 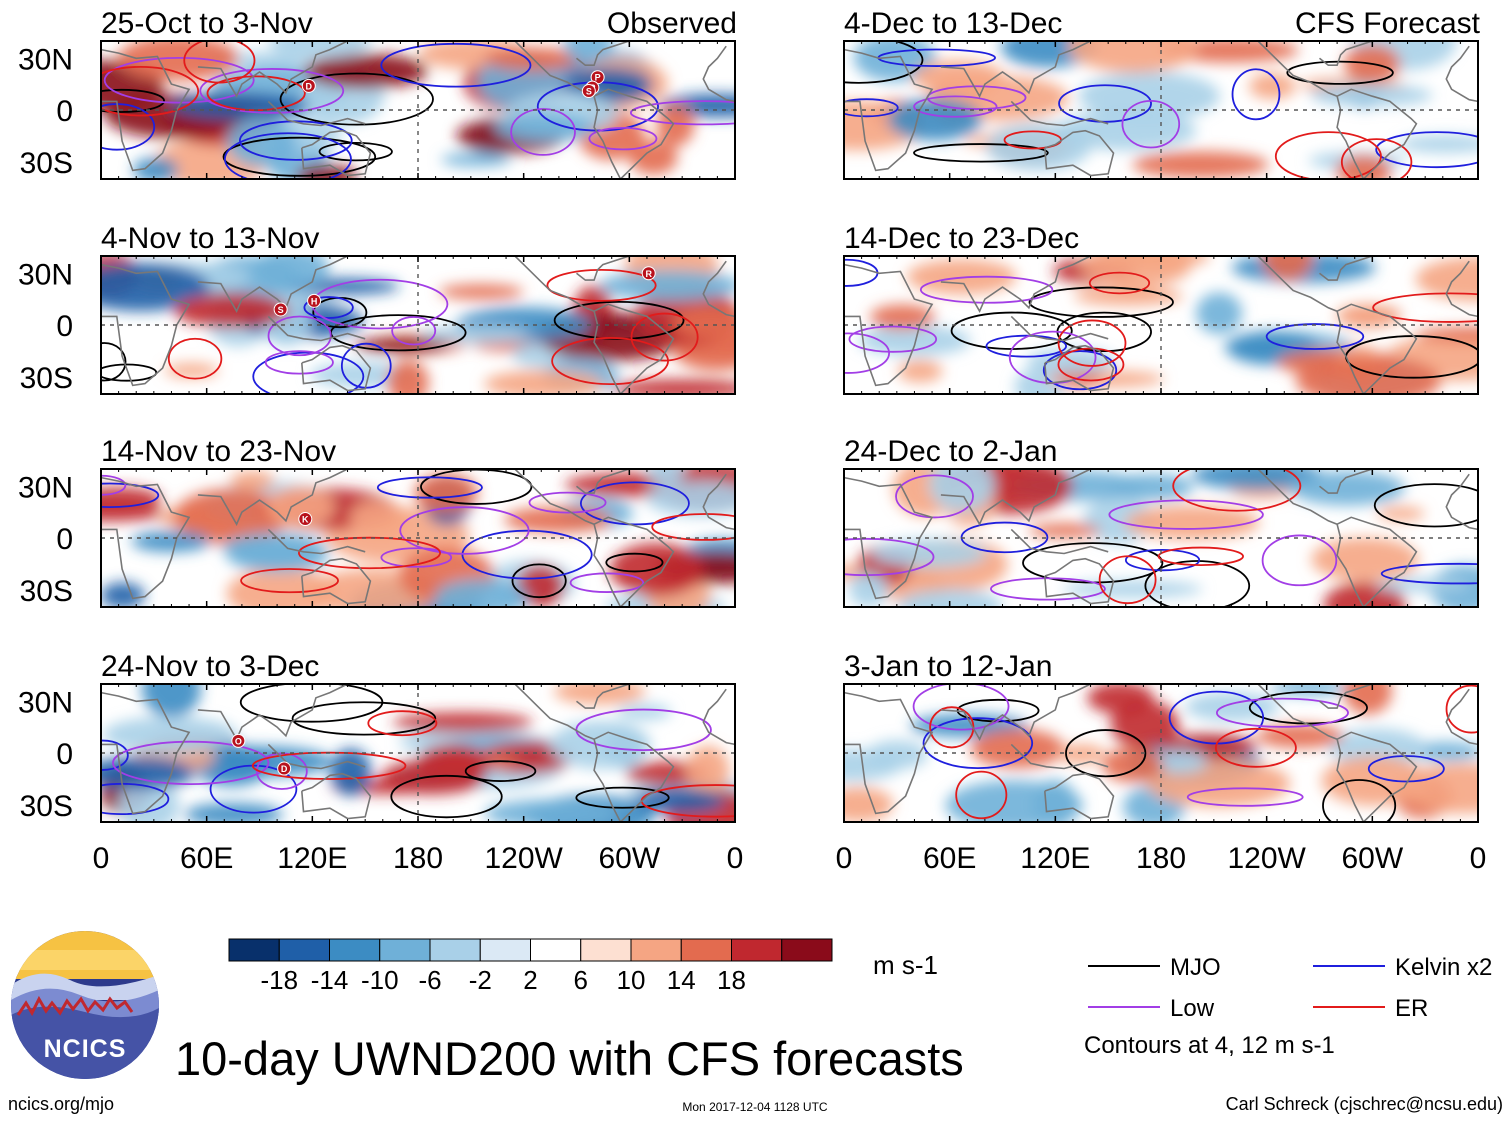 I want to click on panel-corner-label: CFS Forecast, so click(x=1388, y=23).